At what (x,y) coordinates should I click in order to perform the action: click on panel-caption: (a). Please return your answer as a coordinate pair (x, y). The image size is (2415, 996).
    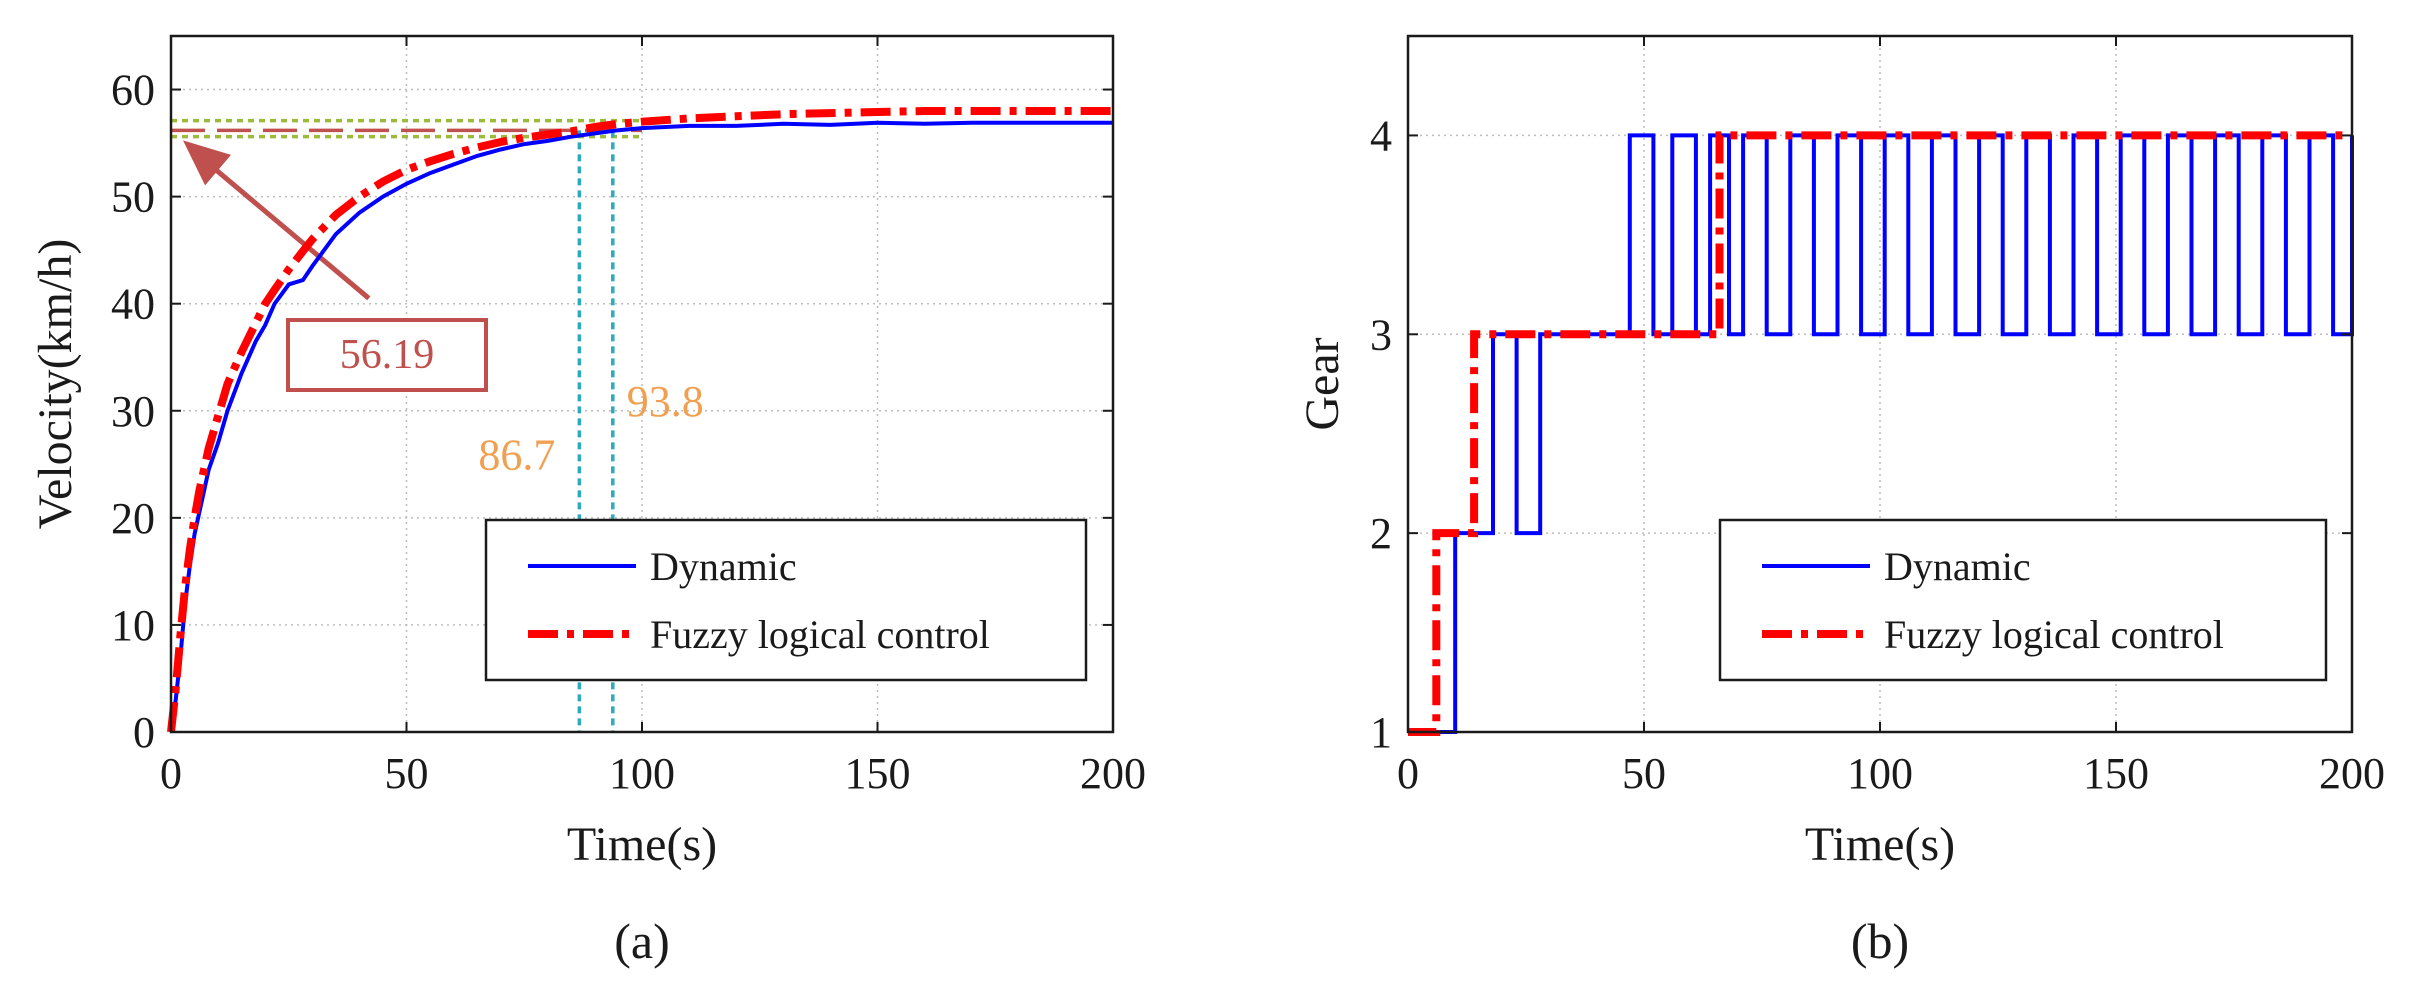
    Looking at the image, I should click on (642, 941).